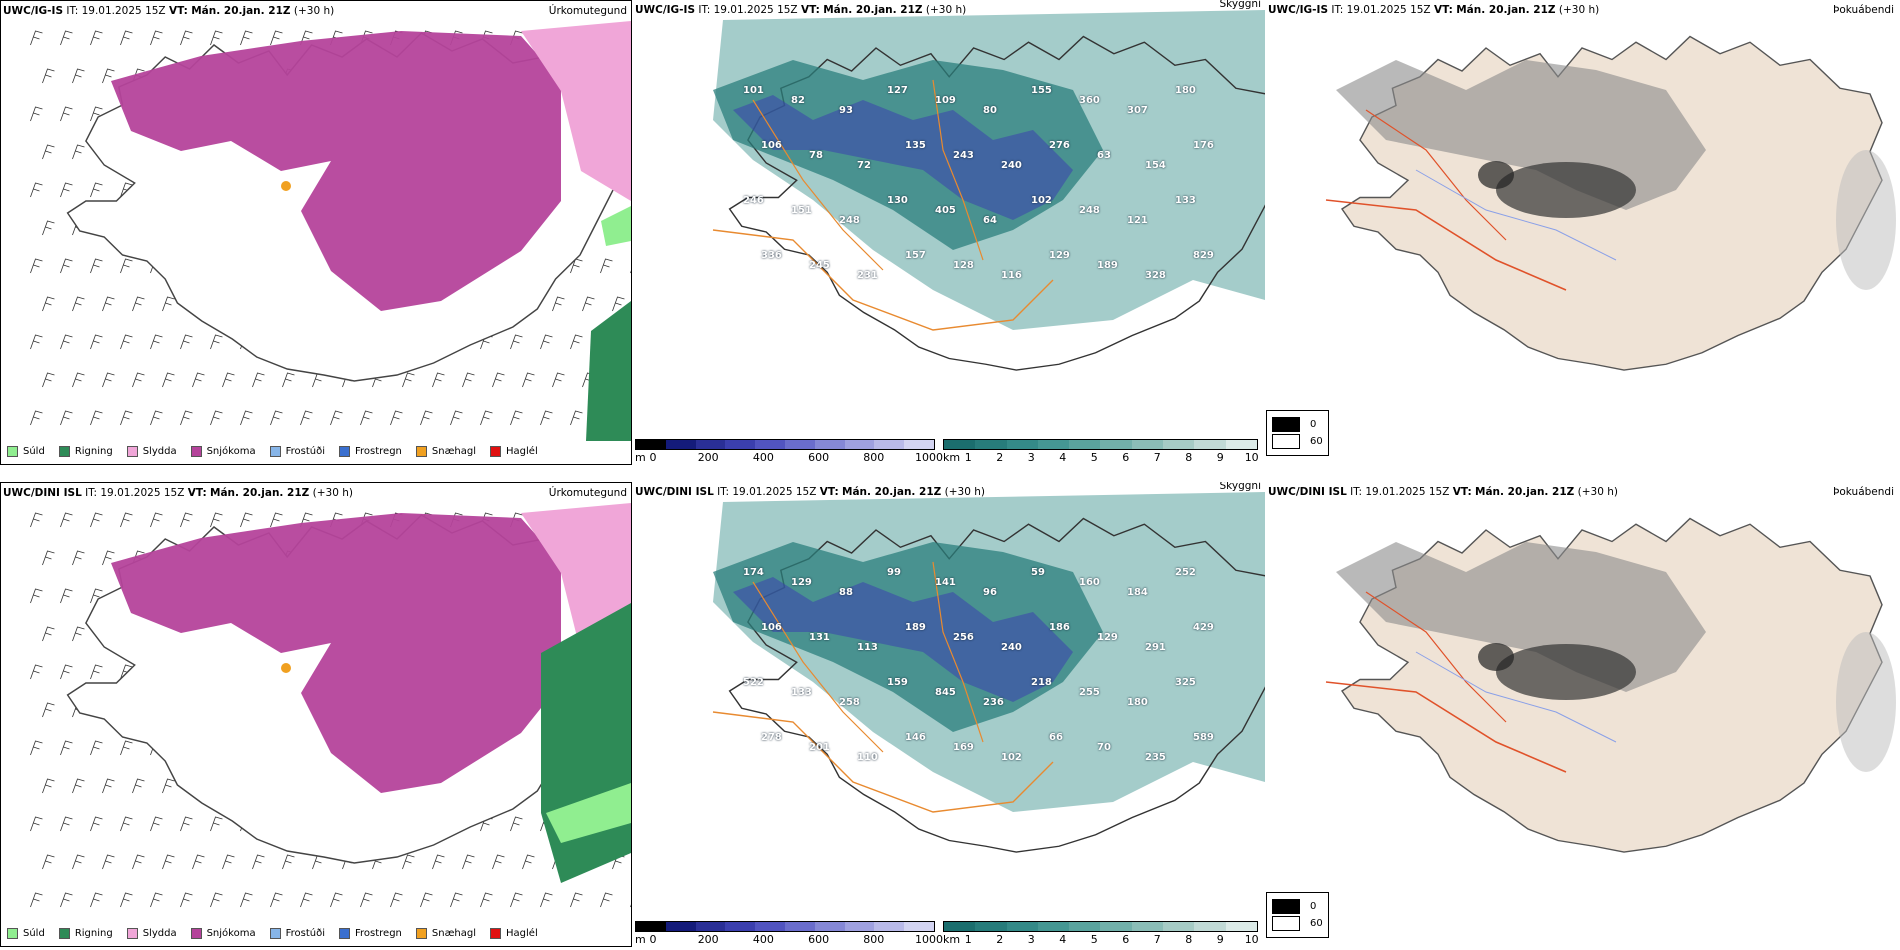 The image size is (1900, 950). What do you see at coordinates (378, 933) in the screenshot?
I see `legend-label: Frostregn` at bounding box center [378, 933].